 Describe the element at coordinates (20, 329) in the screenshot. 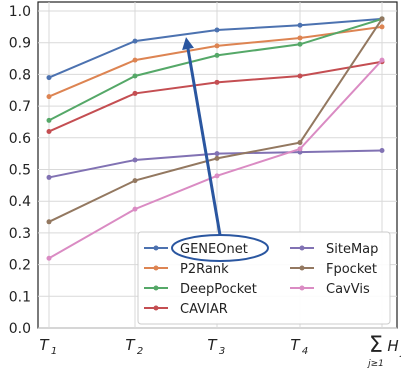

I see `y-tick-label: 0.0` at that location.